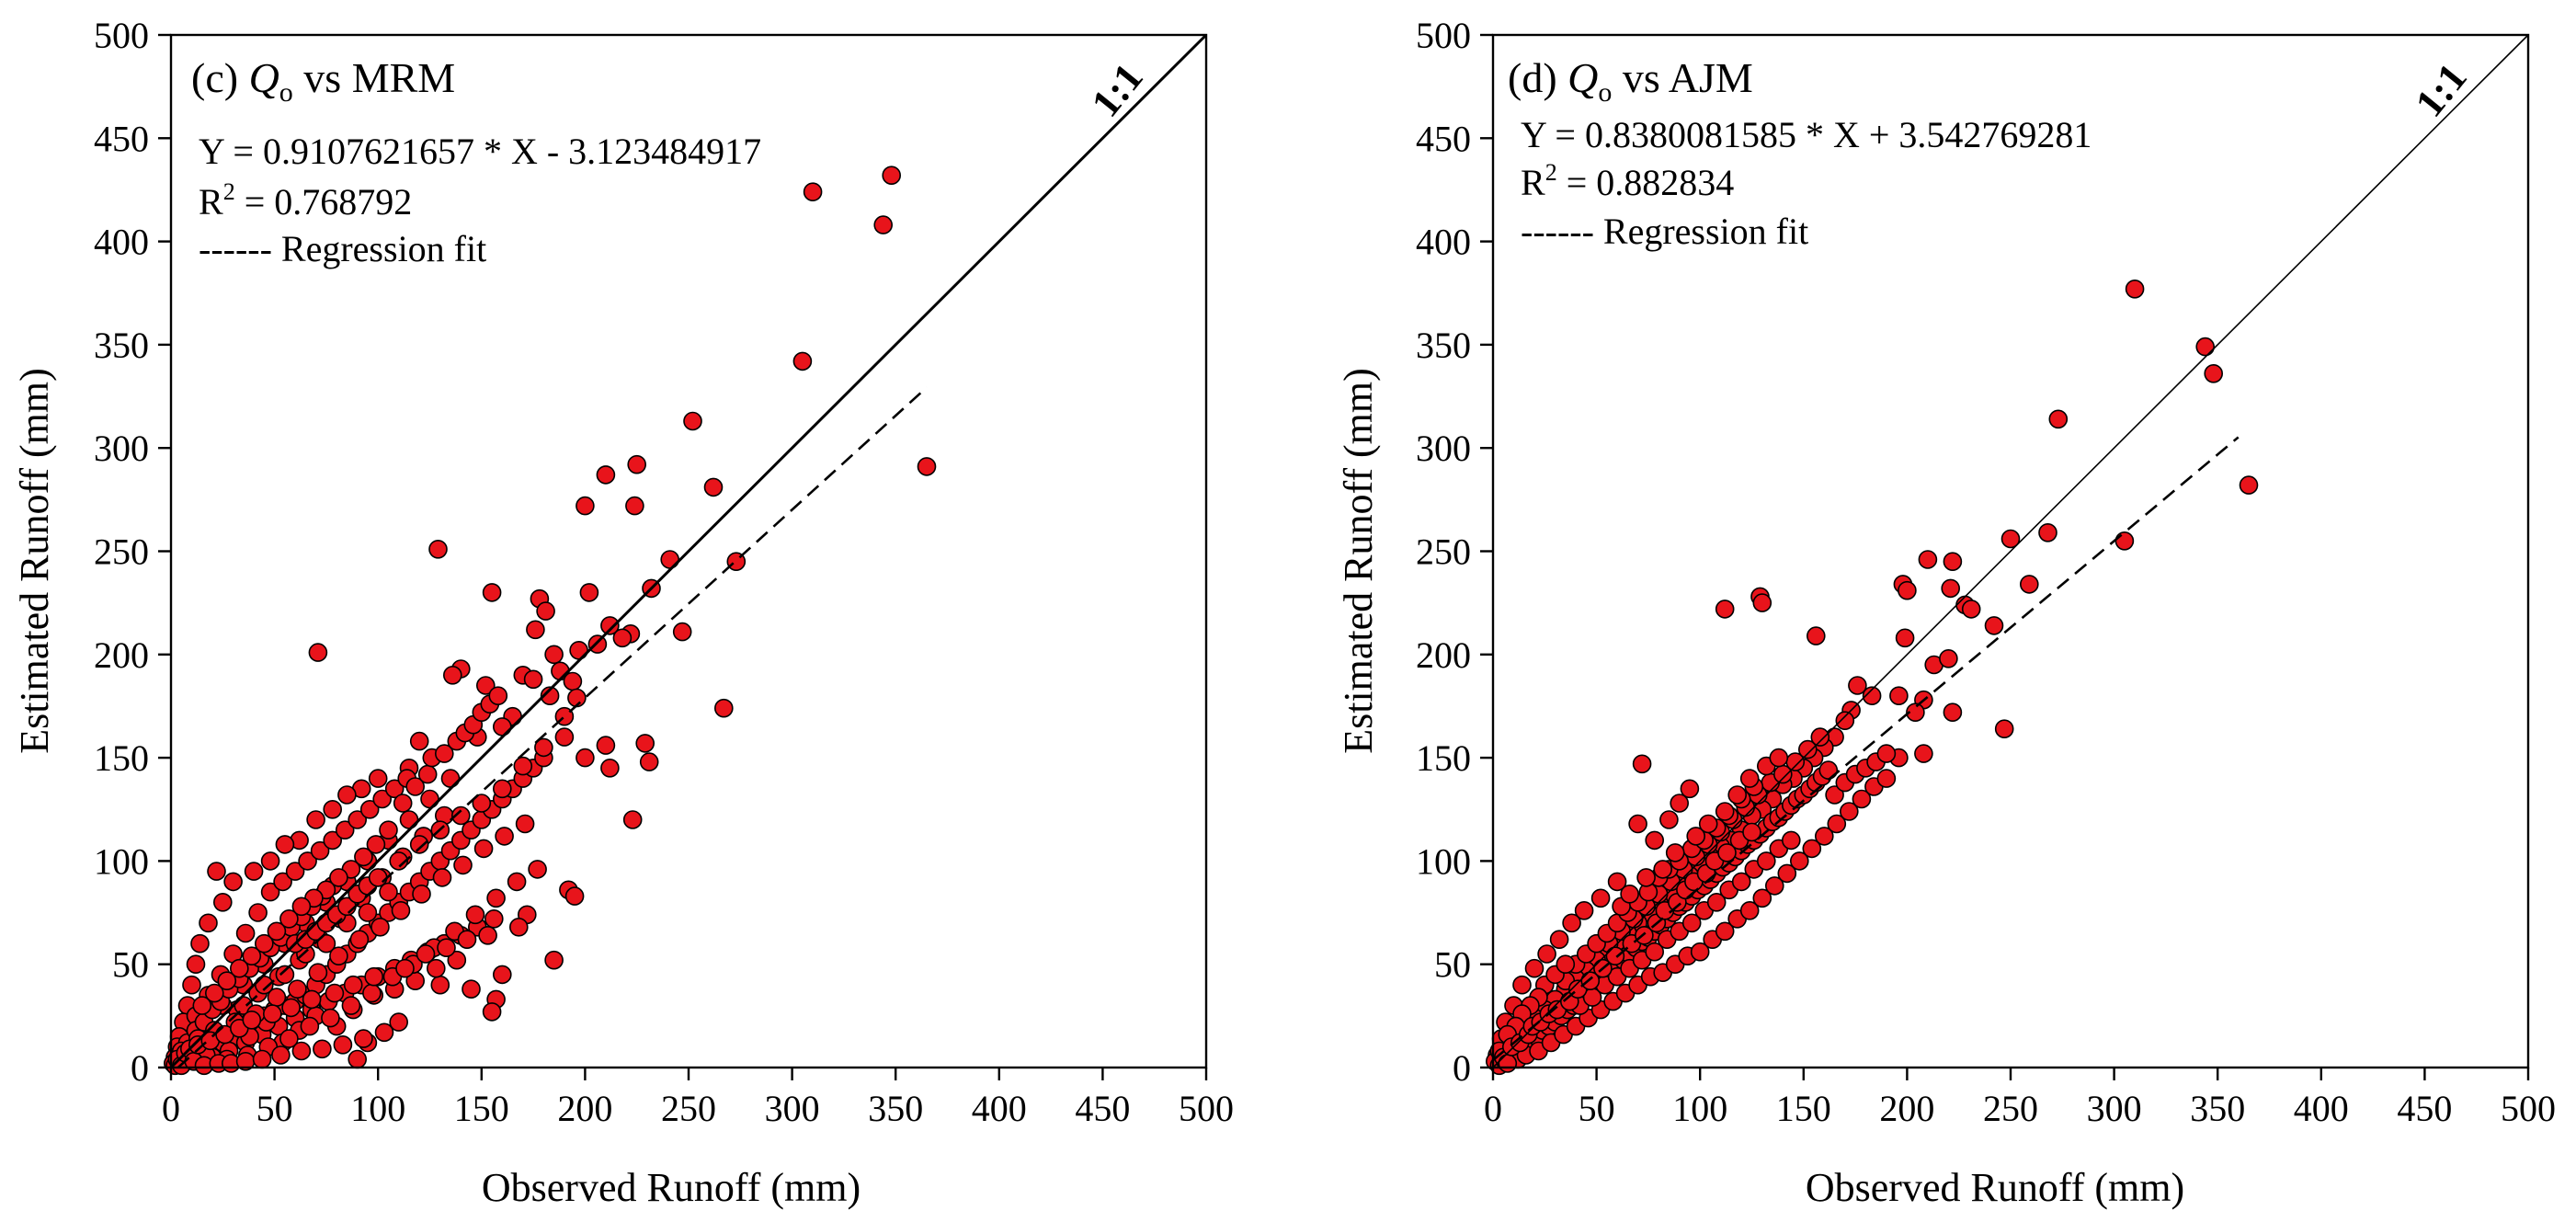  I want to click on panel-d-x-tick-label: 350, so click(2217, 1108).